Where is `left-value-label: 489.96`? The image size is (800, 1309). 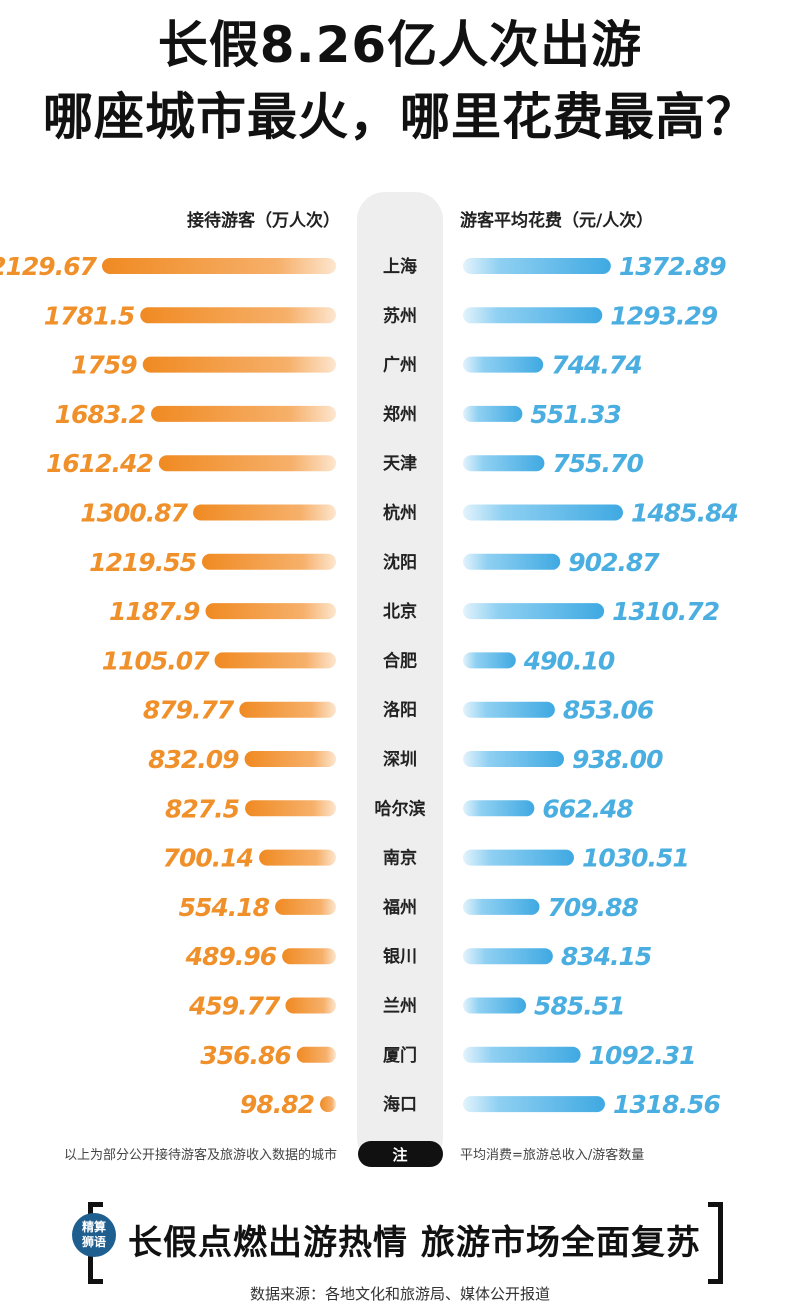 left-value-label: 489.96 is located at coordinates (231, 956).